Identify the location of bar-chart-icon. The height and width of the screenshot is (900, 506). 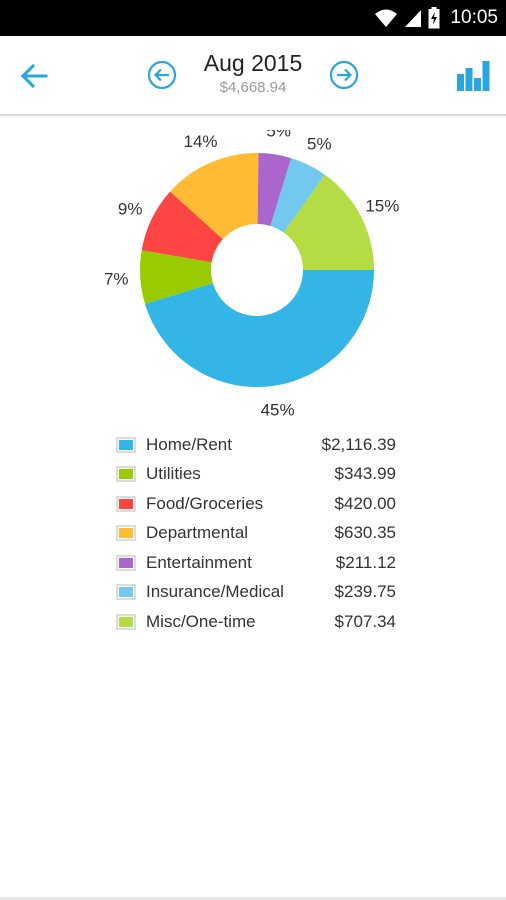
(473, 76).